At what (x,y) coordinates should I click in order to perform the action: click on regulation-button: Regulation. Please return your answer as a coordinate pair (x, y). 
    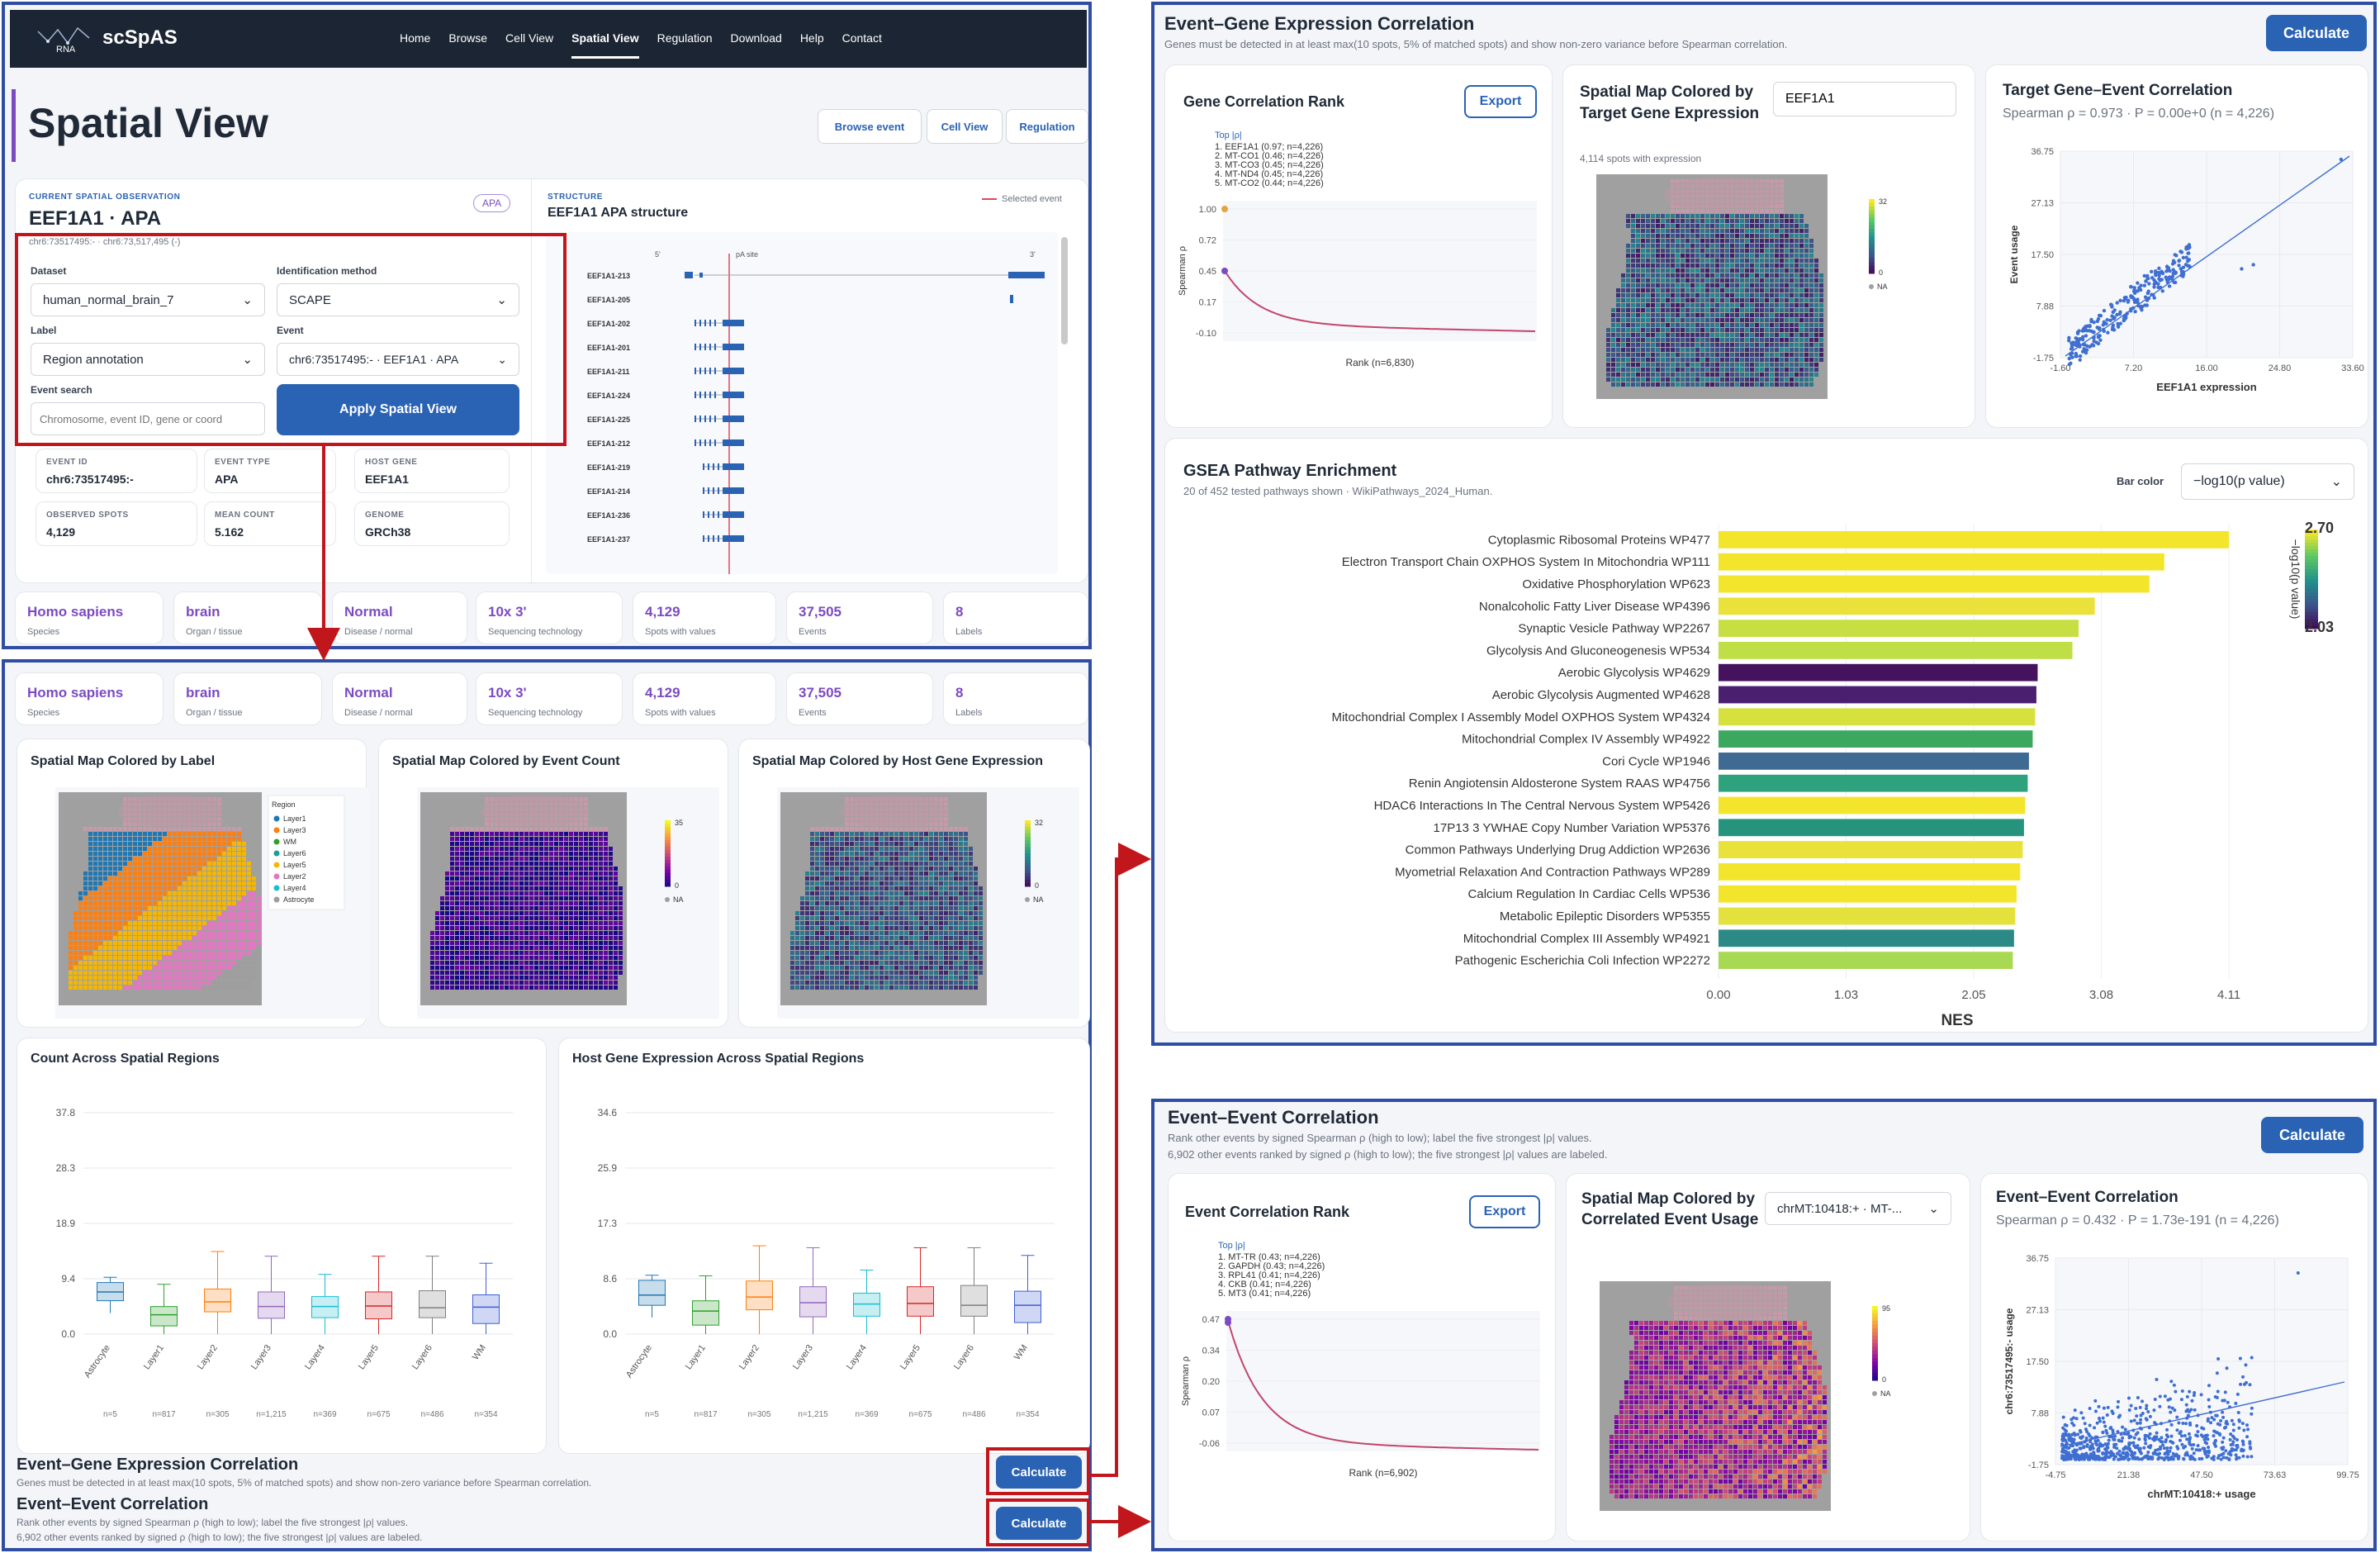
    Looking at the image, I should click on (1047, 127).